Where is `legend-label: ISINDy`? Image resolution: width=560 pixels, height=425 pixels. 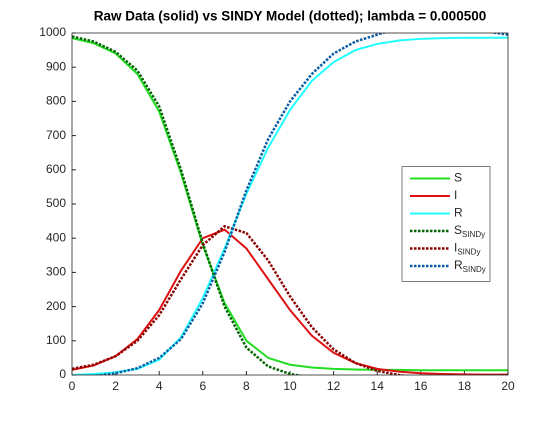 legend-label: ISINDy is located at coordinates (467, 249).